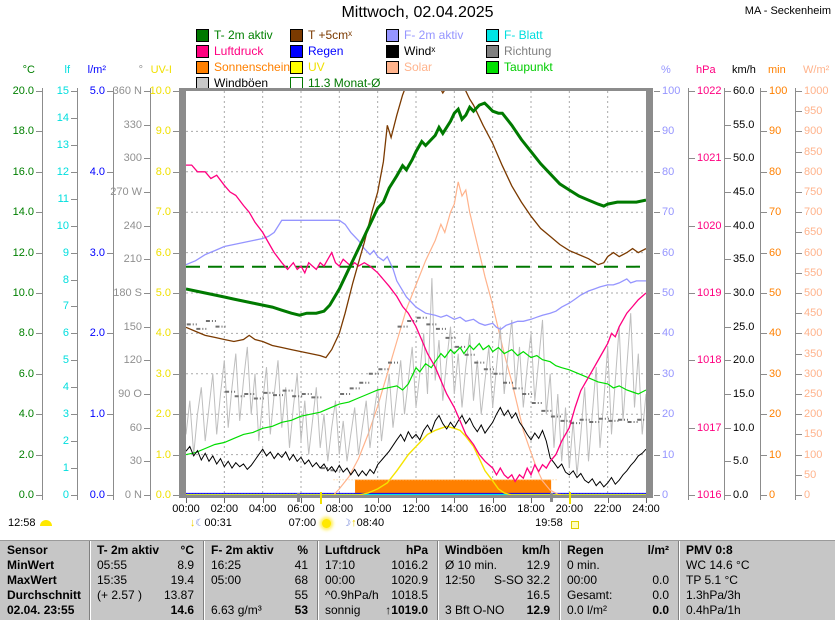 This screenshot has height=620, width=835. Describe the element at coordinates (65, 333) in the screenshot. I see `axis-tick-label: 6` at that location.